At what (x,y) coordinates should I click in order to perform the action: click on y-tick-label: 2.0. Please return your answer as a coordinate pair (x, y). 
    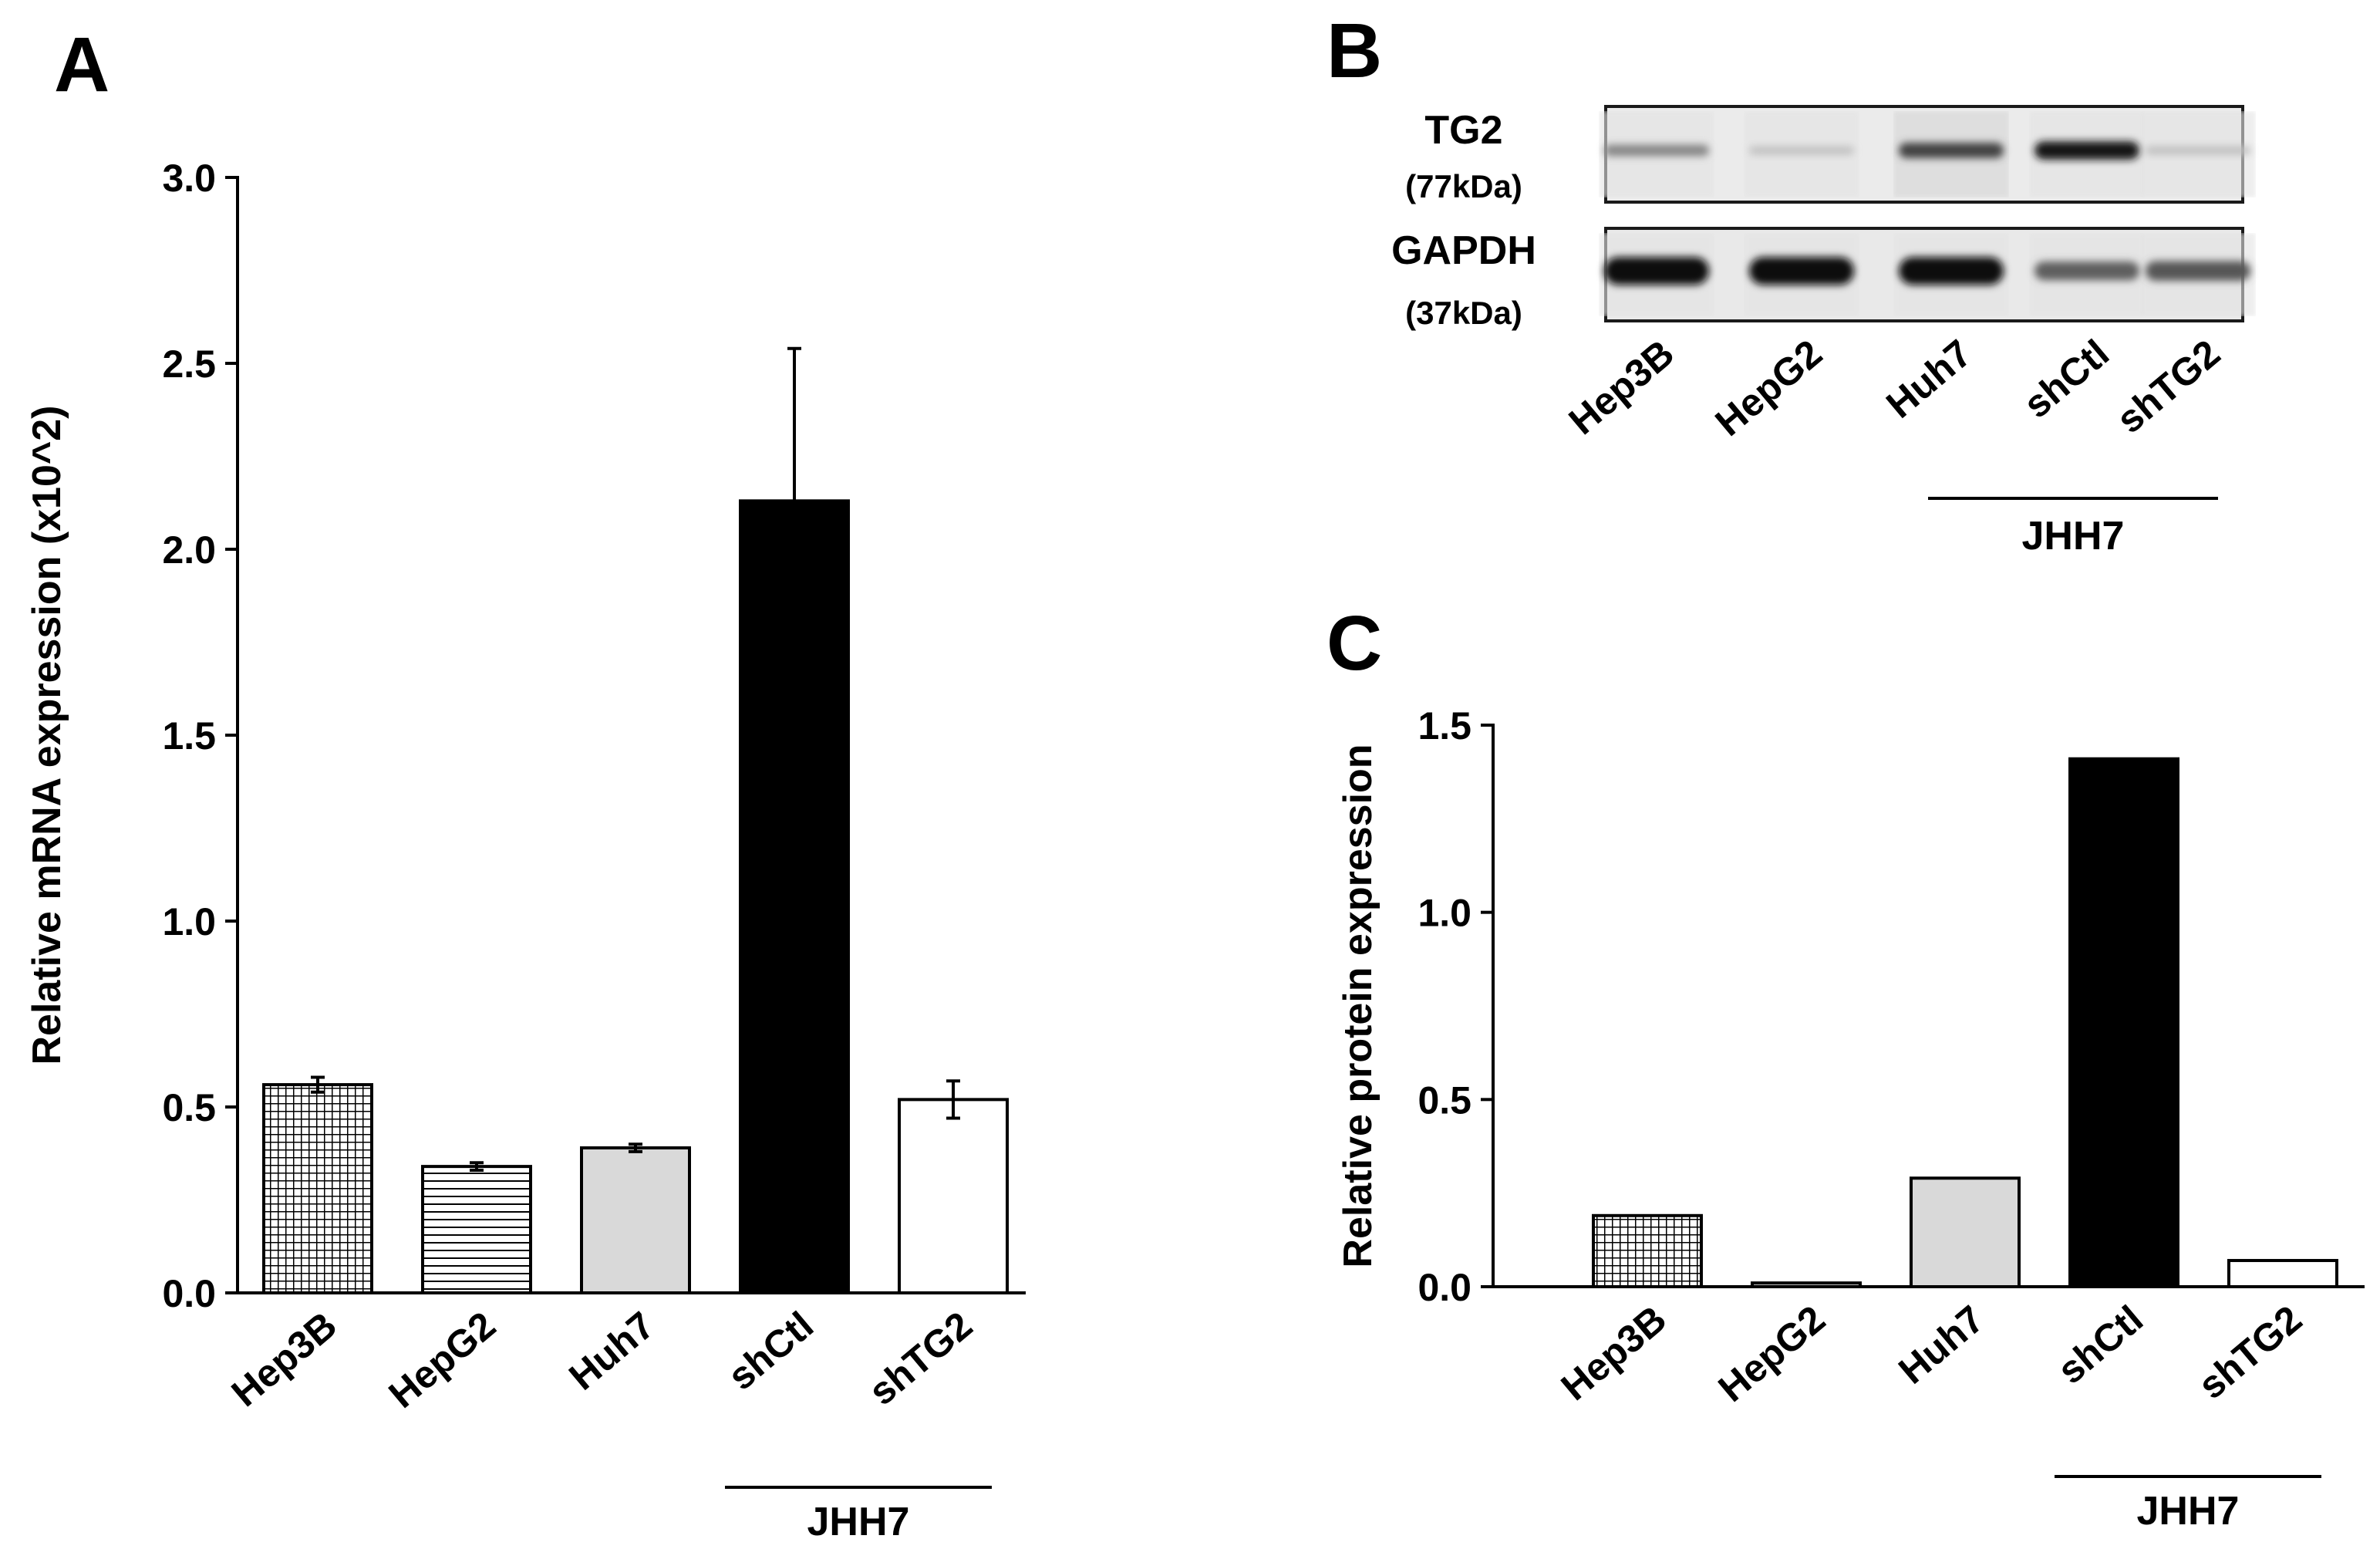
    Looking at the image, I should click on (189, 550).